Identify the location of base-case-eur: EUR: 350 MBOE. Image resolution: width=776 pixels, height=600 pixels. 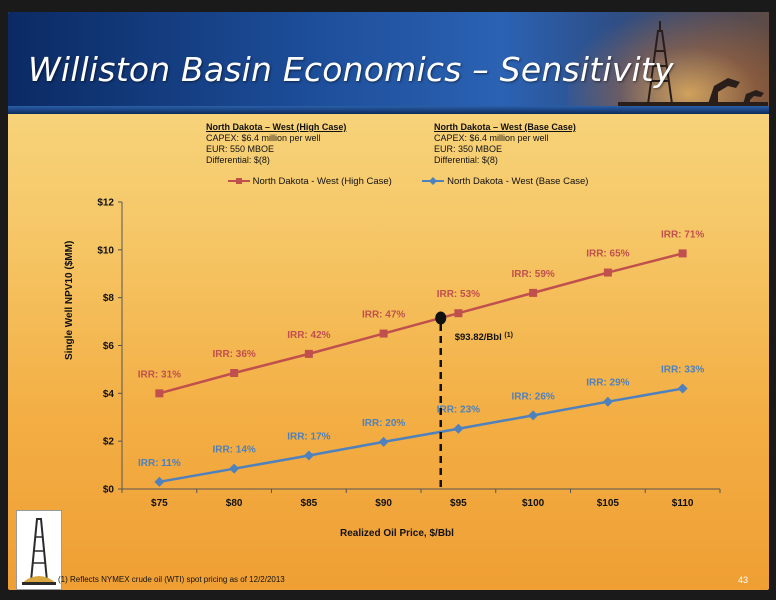
(468, 149).